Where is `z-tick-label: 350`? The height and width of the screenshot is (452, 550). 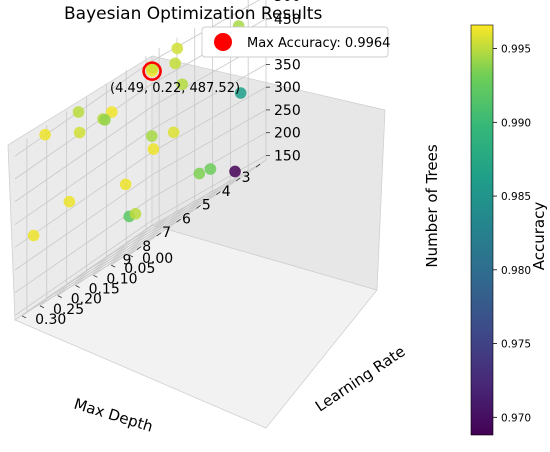 z-tick-label: 350 is located at coordinates (287, 65).